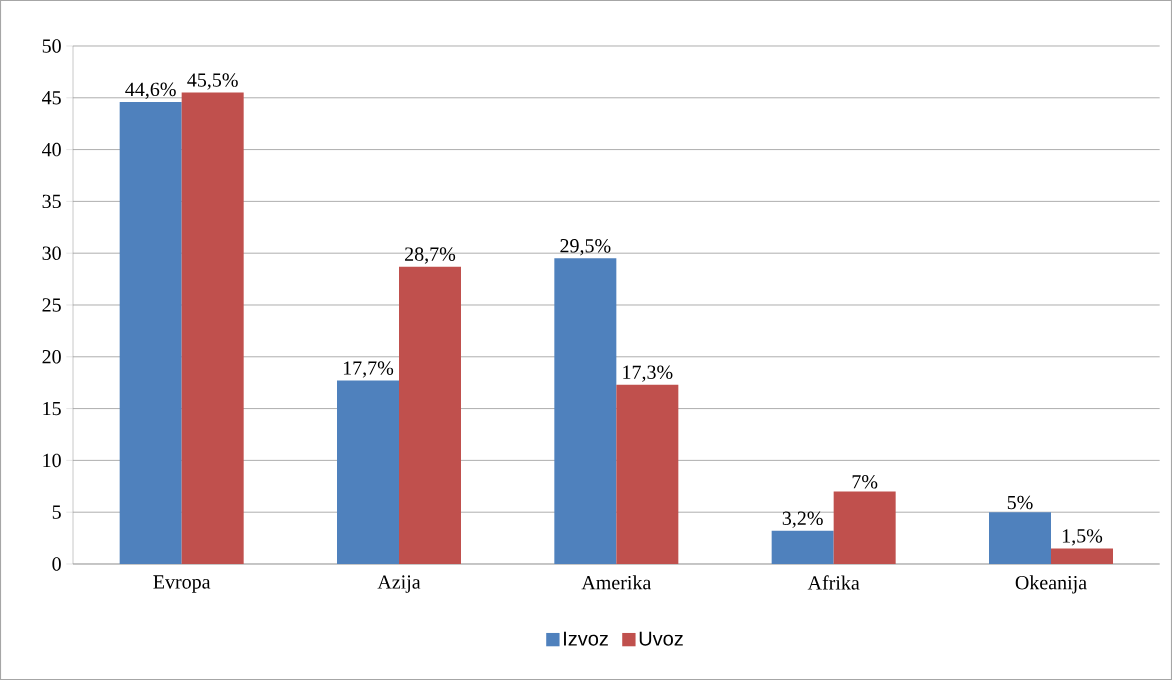 Image resolution: width=1172 pixels, height=680 pixels. Describe the element at coordinates (51, 201) in the screenshot. I see `y-tick-label: 35` at that location.